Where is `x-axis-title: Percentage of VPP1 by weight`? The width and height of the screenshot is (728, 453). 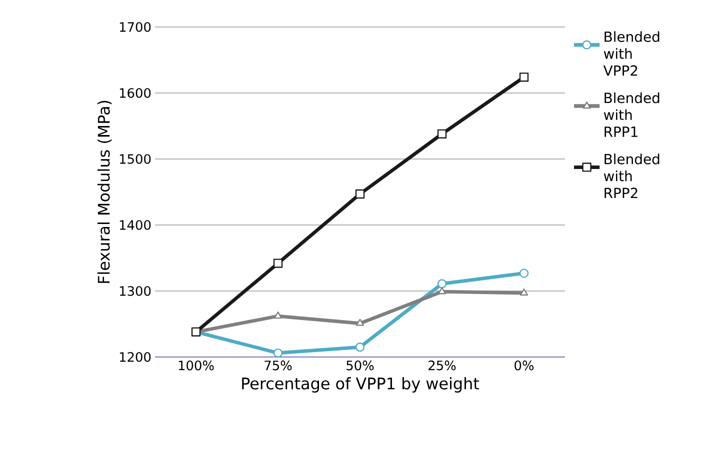 x-axis-title: Percentage of VPP1 by weight is located at coordinates (361, 385).